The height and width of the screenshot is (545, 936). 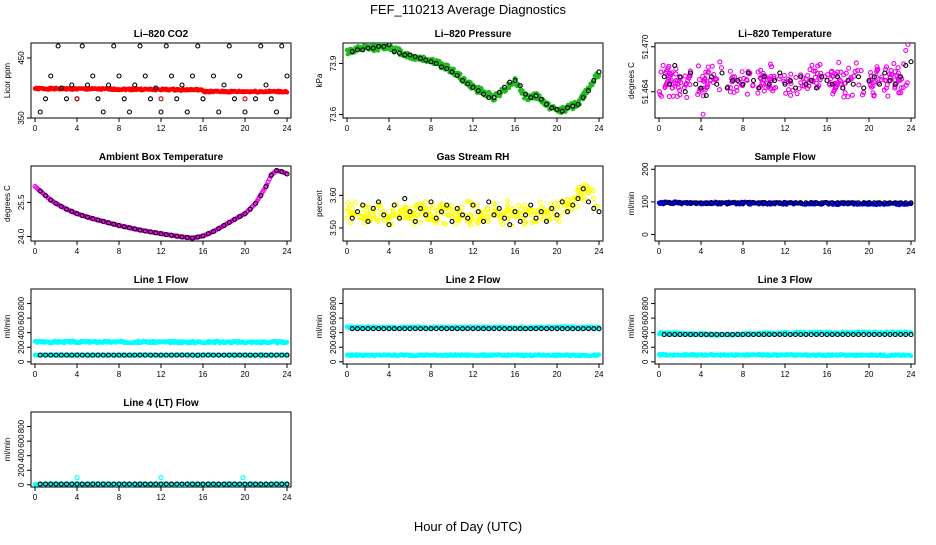 What do you see at coordinates (389, 128) in the screenshot?
I see `x-tick-label: 4` at bounding box center [389, 128].